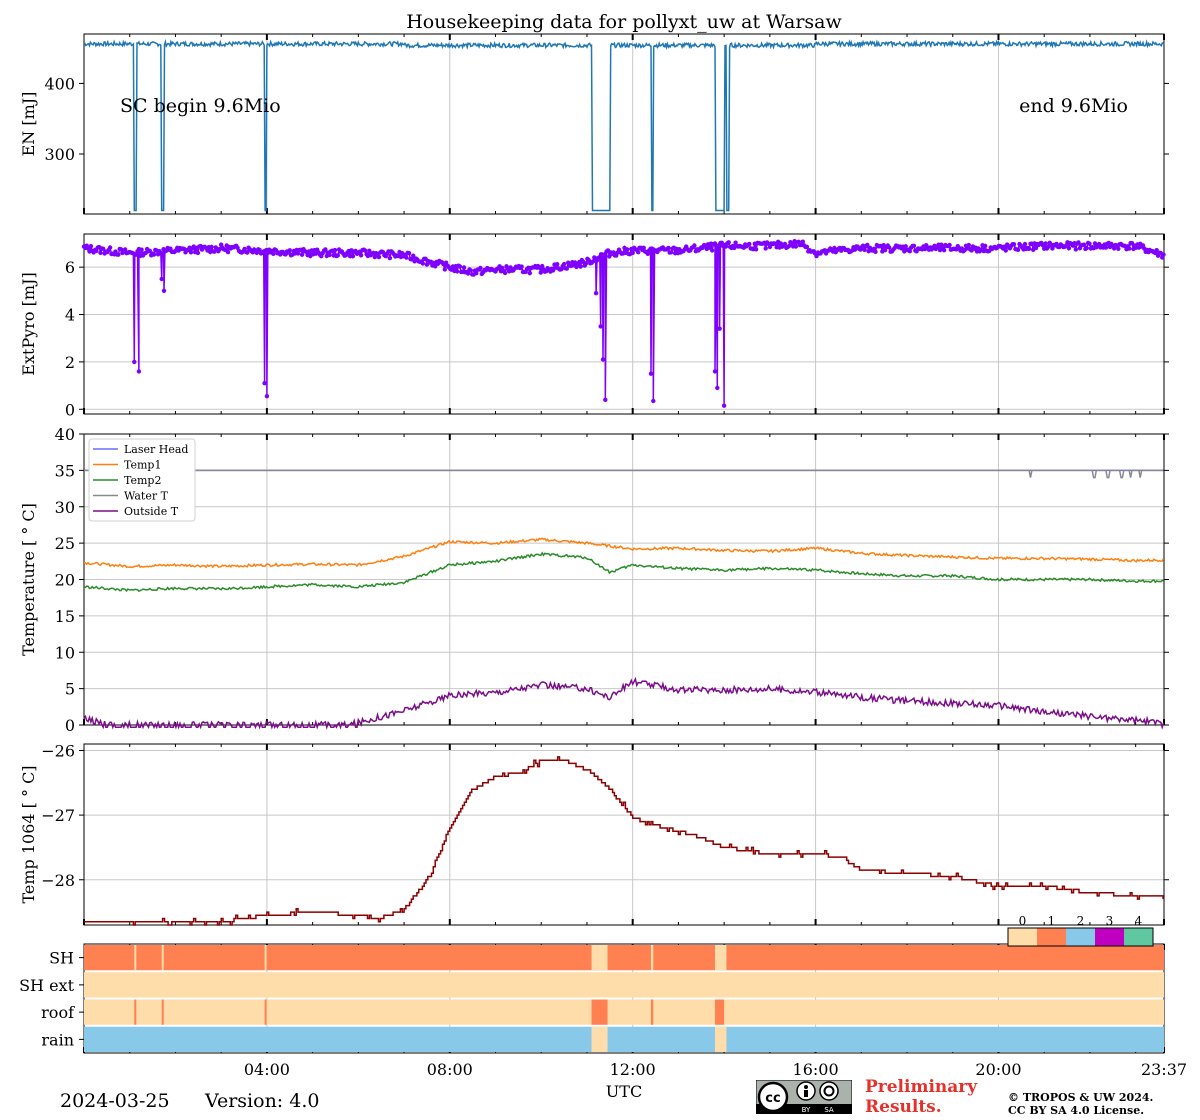 The height and width of the screenshot is (1120, 1200). Describe the element at coordinates (65, 580) in the screenshot. I see `ytick-label-2-4: 20` at that location.